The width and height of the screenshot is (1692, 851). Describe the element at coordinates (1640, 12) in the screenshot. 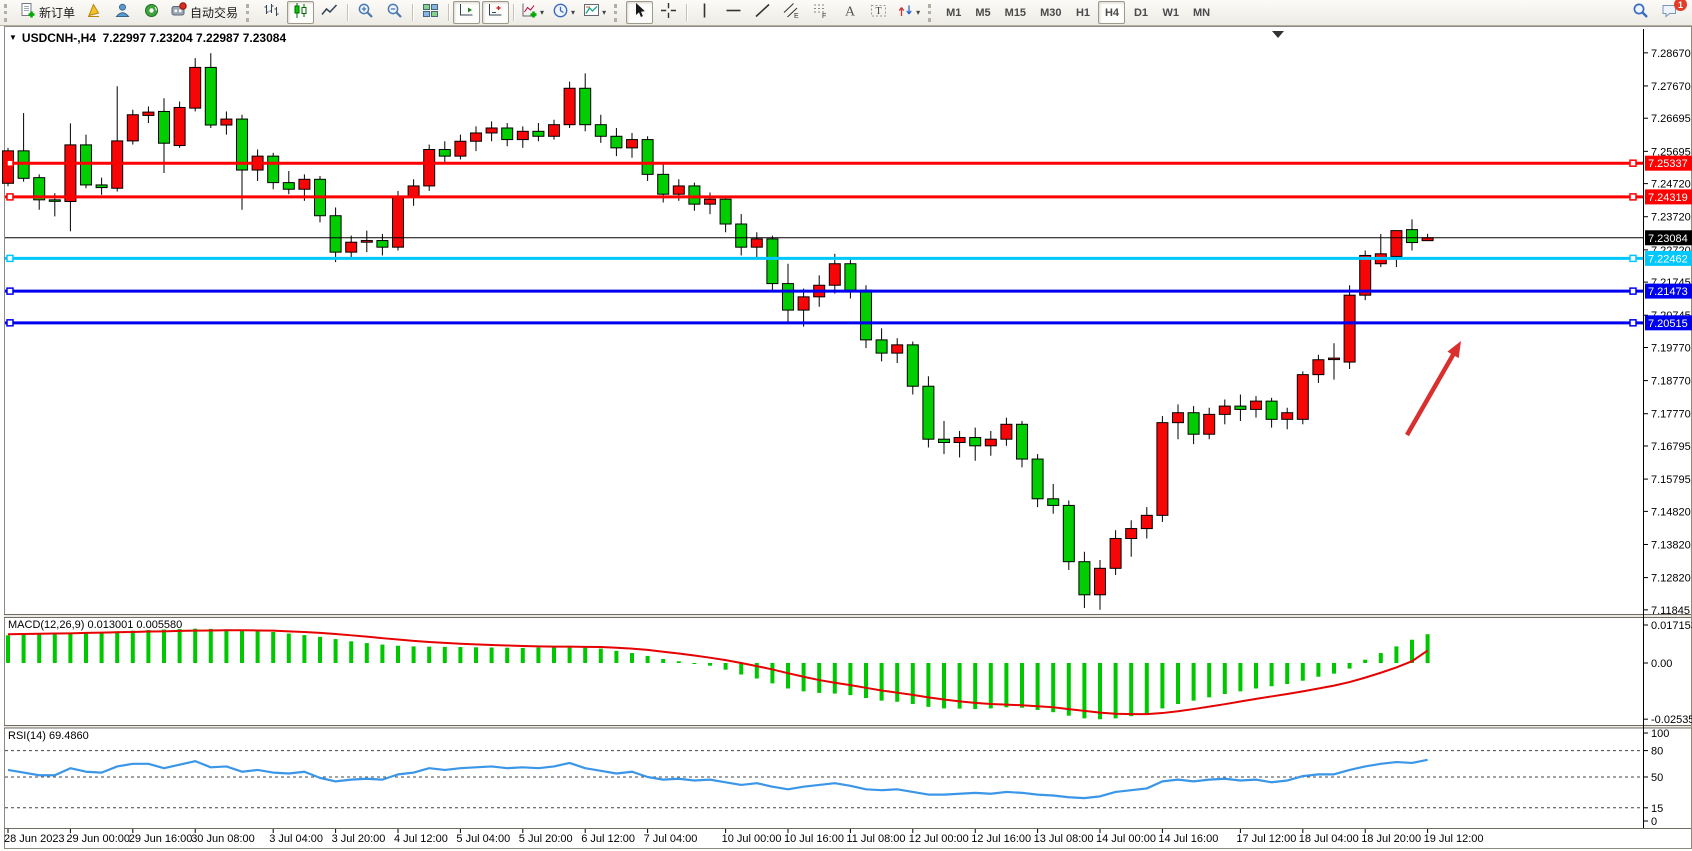

I see `search-button` at that location.